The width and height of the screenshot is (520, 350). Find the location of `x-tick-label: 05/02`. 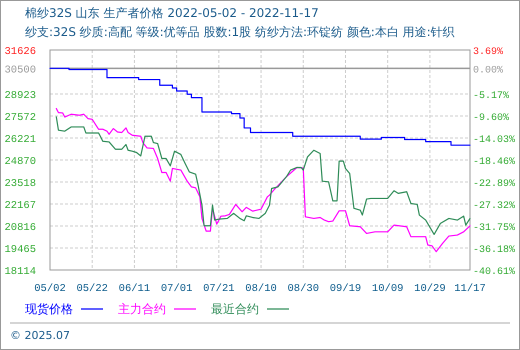

x-tick-label: 05/02 is located at coordinates (50, 289).